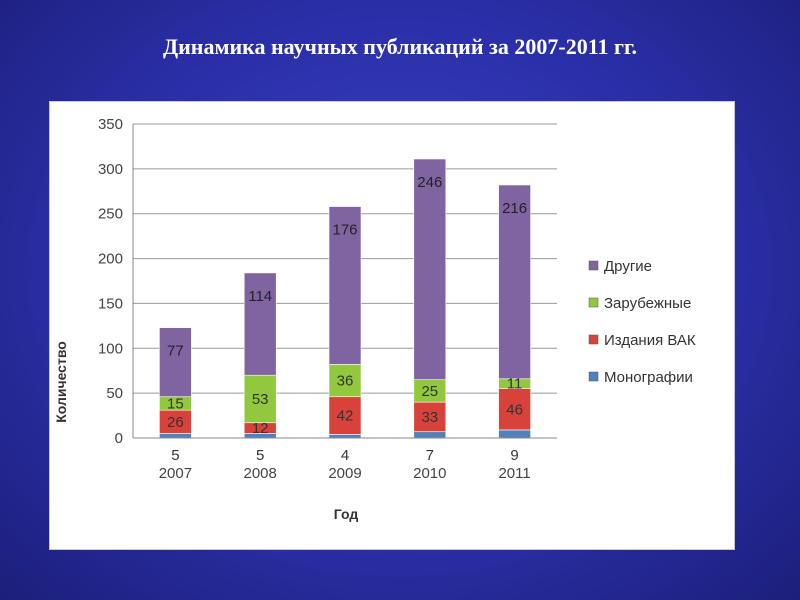 The height and width of the screenshot is (600, 800). What do you see at coordinates (61, 382) in the screenshot?
I see `y-axis-title: Количество` at bounding box center [61, 382].